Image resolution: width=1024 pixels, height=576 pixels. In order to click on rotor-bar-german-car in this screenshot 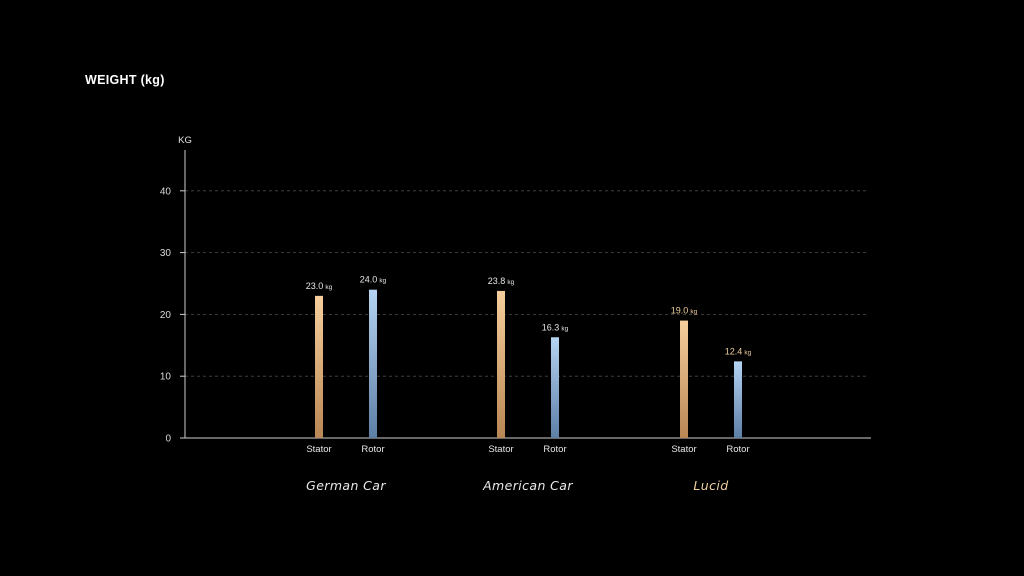, I will do `click(373, 363)`.